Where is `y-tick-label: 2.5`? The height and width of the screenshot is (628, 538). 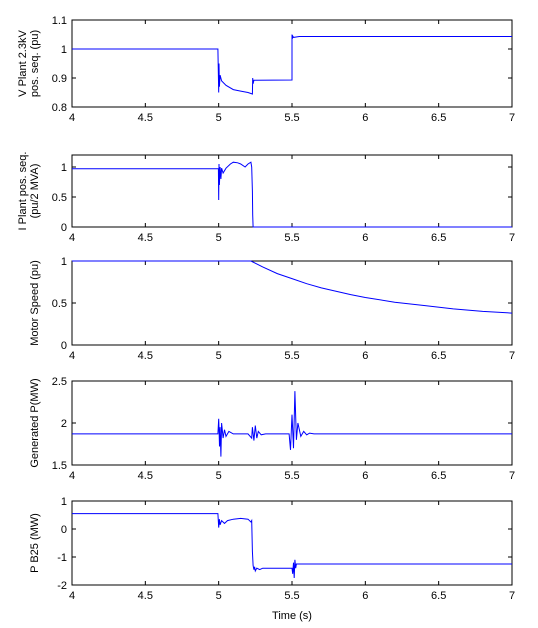 y-tick-label: 2.5 is located at coordinates (59, 382).